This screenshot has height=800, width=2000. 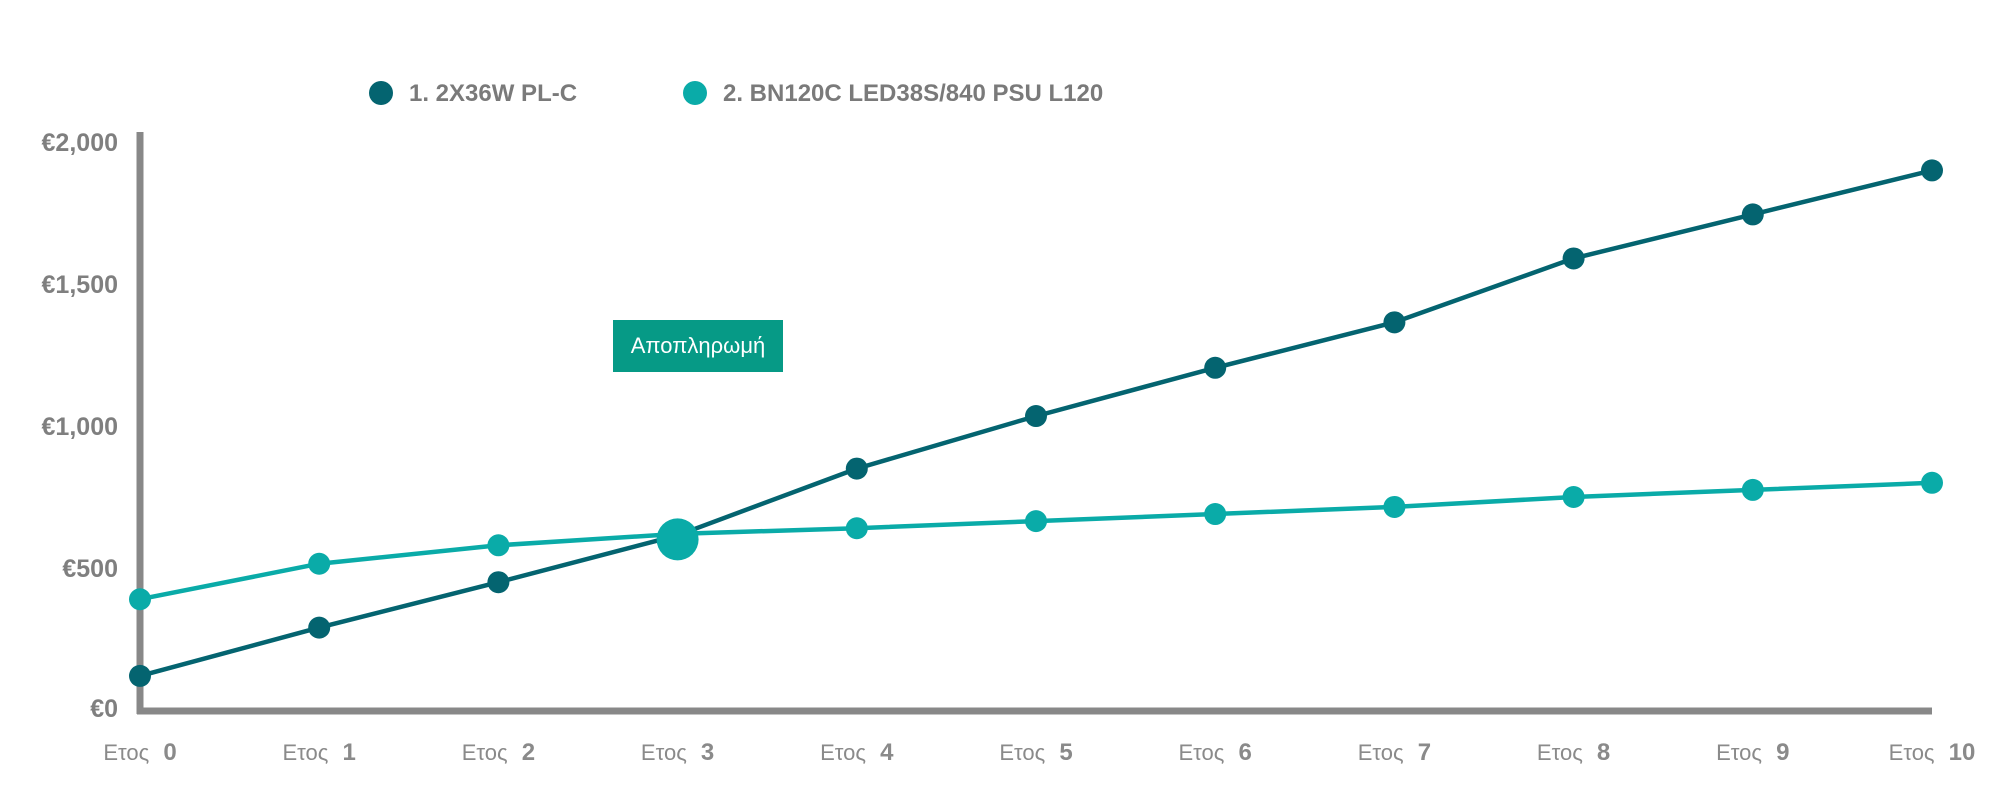 What do you see at coordinates (1394, 752) in the screenshot?
I see `x-tick-label: Ετος 7` at bounding box center [1394, 752].